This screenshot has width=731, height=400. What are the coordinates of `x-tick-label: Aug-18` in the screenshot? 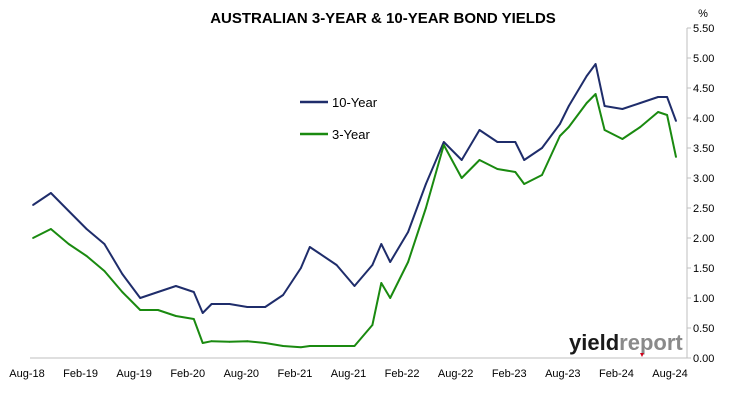 It's located at (26, 374).